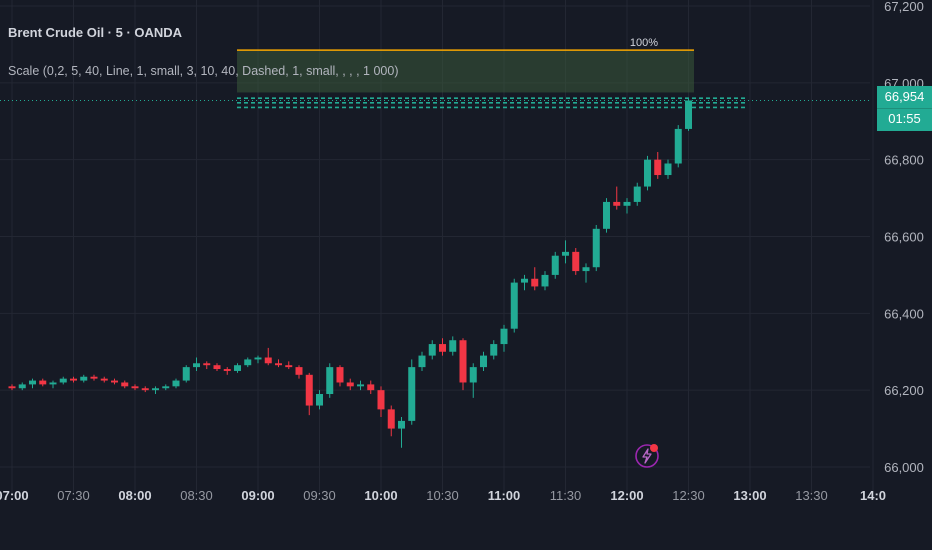 The height and width of the screenshot is (550, 932). What do you see at coordinates (647, 456) in the screenshot?
I see `lightning-alert-icon` at bounding box center [647, 456].